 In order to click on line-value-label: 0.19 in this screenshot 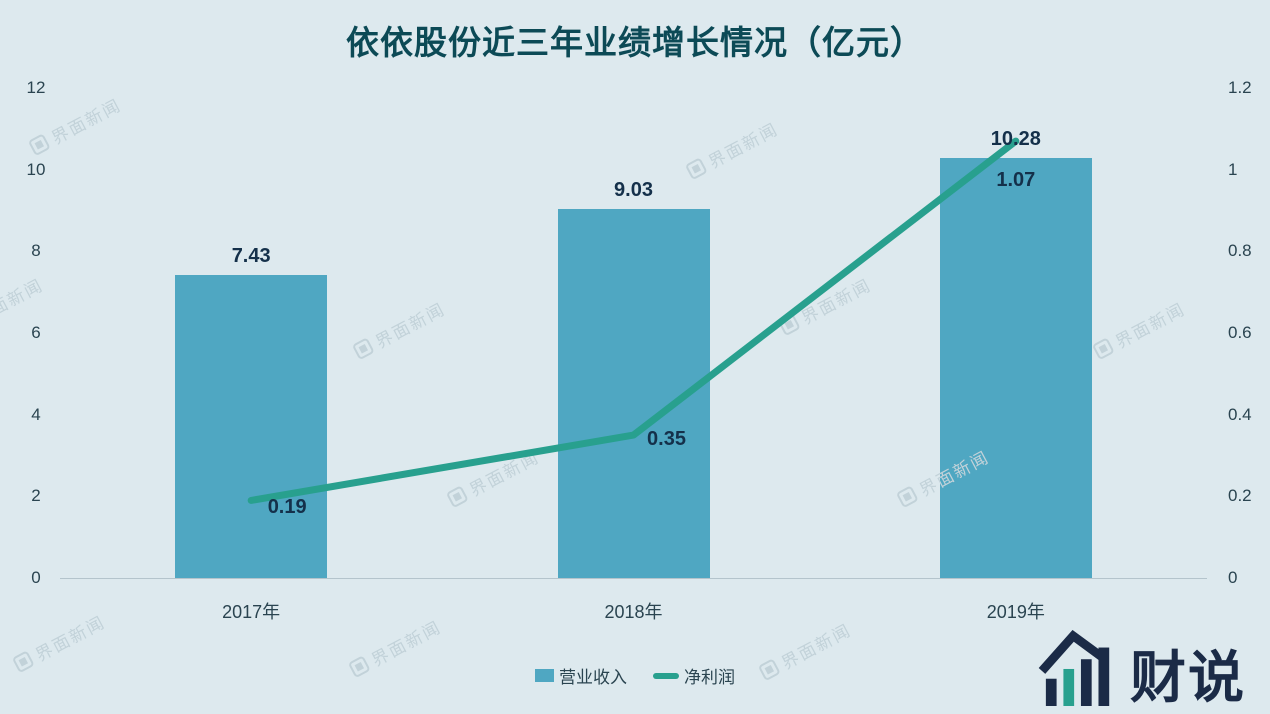, I will do `click(287, 507)`.